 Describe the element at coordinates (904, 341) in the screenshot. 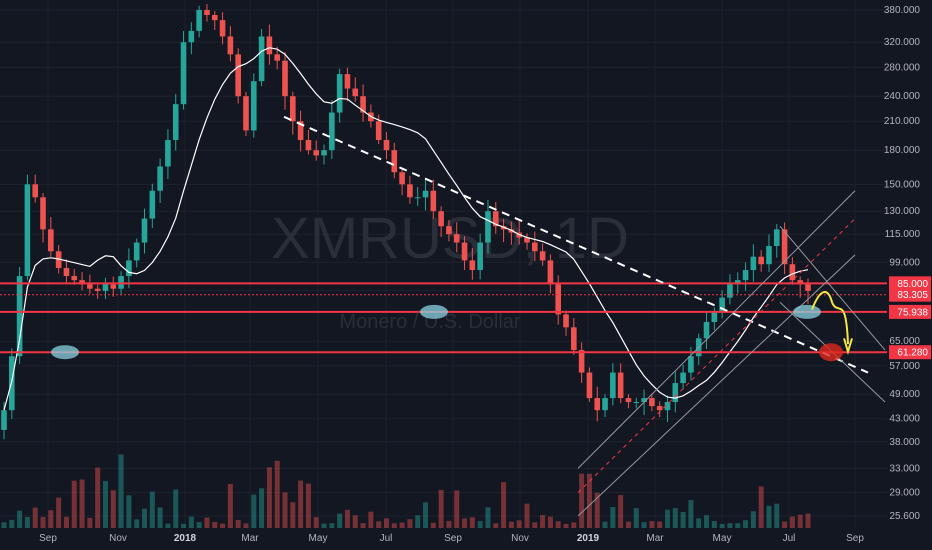

I see `price-tick-label: 65.000` at that location.